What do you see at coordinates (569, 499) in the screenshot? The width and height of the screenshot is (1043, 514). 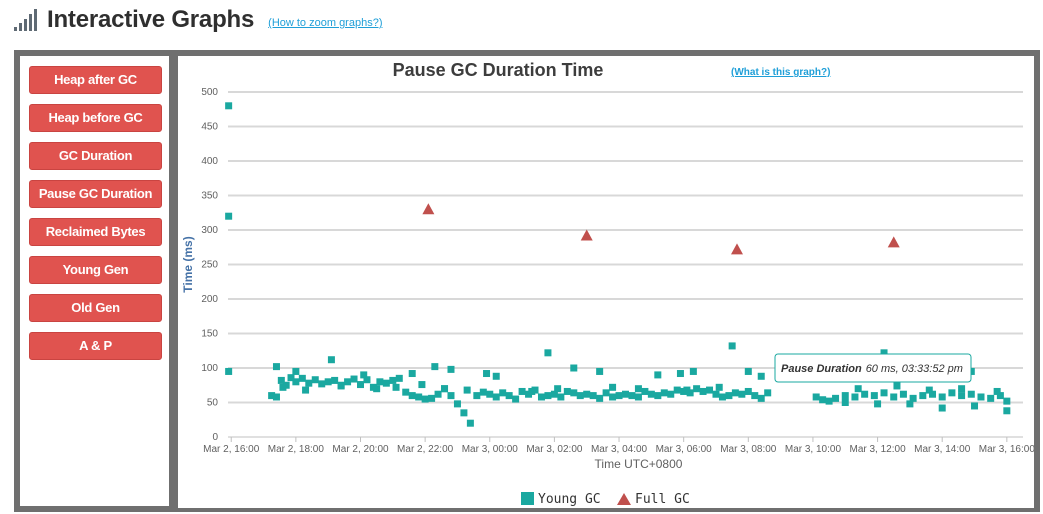 I see `legend-young-gc-label: Young GC` at bounding box center [569, 499].